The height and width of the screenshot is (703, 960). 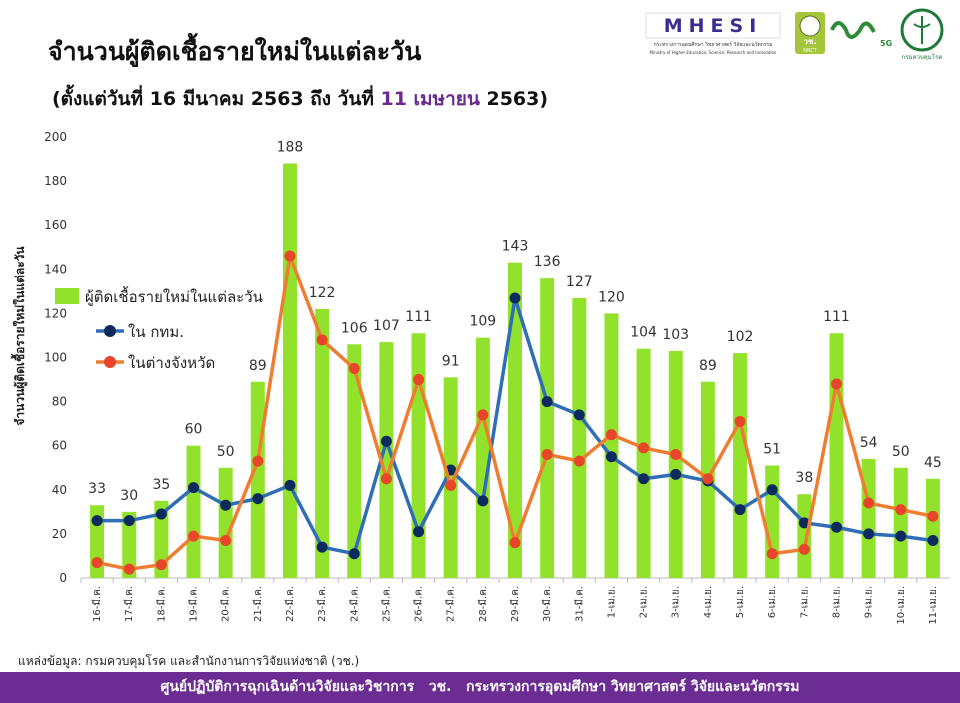 What do you see at coordinates (59, 534) in the screenshot?
I see `y-tick-label: 20` at bounding box center [59, 534].